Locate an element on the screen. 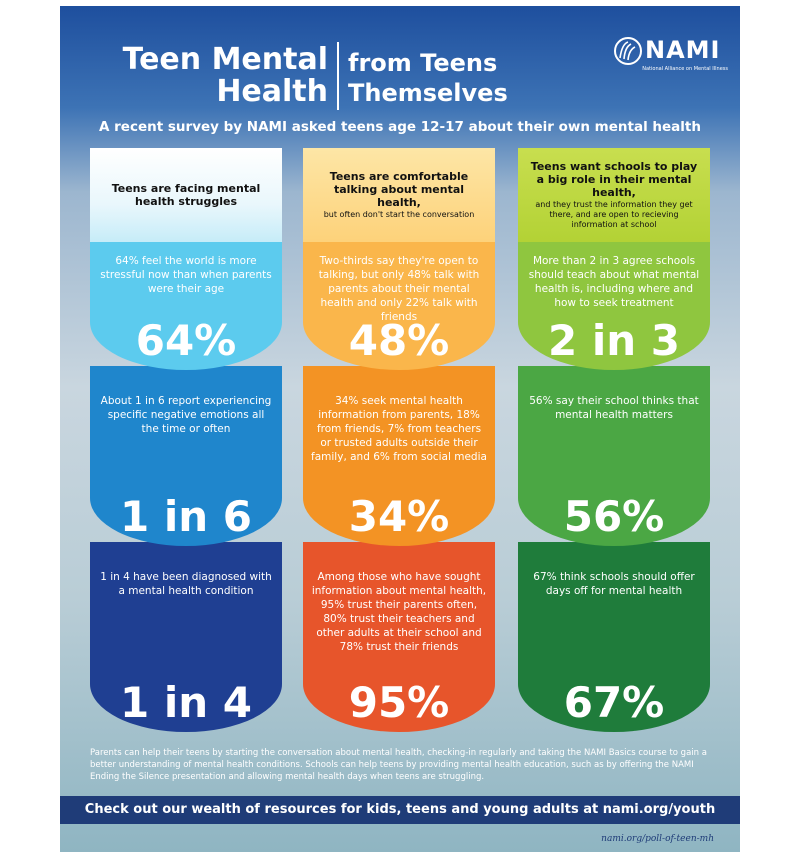  stat-value: 1 in 6 is located at coordinates (186, 516).